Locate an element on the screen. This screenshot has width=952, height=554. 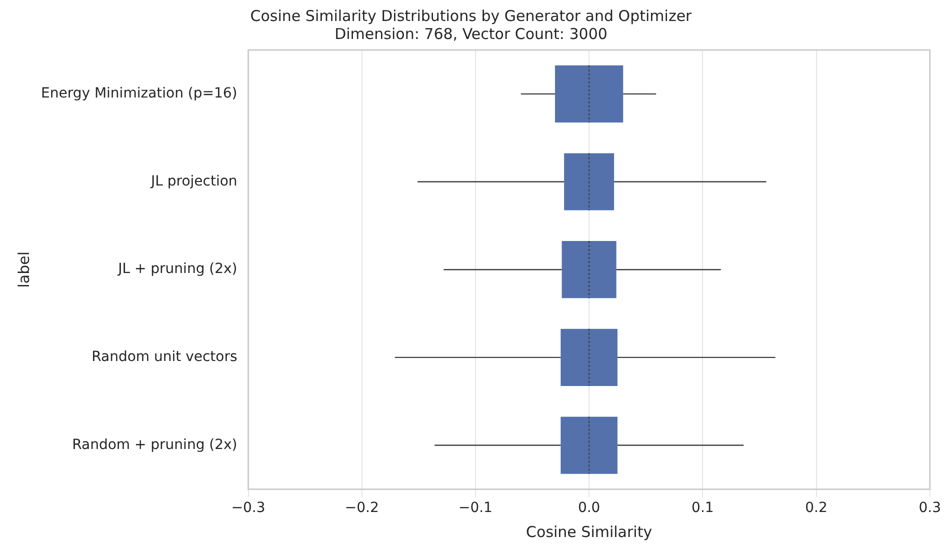
y-axis-title: label is located at coordinates (23, 269).